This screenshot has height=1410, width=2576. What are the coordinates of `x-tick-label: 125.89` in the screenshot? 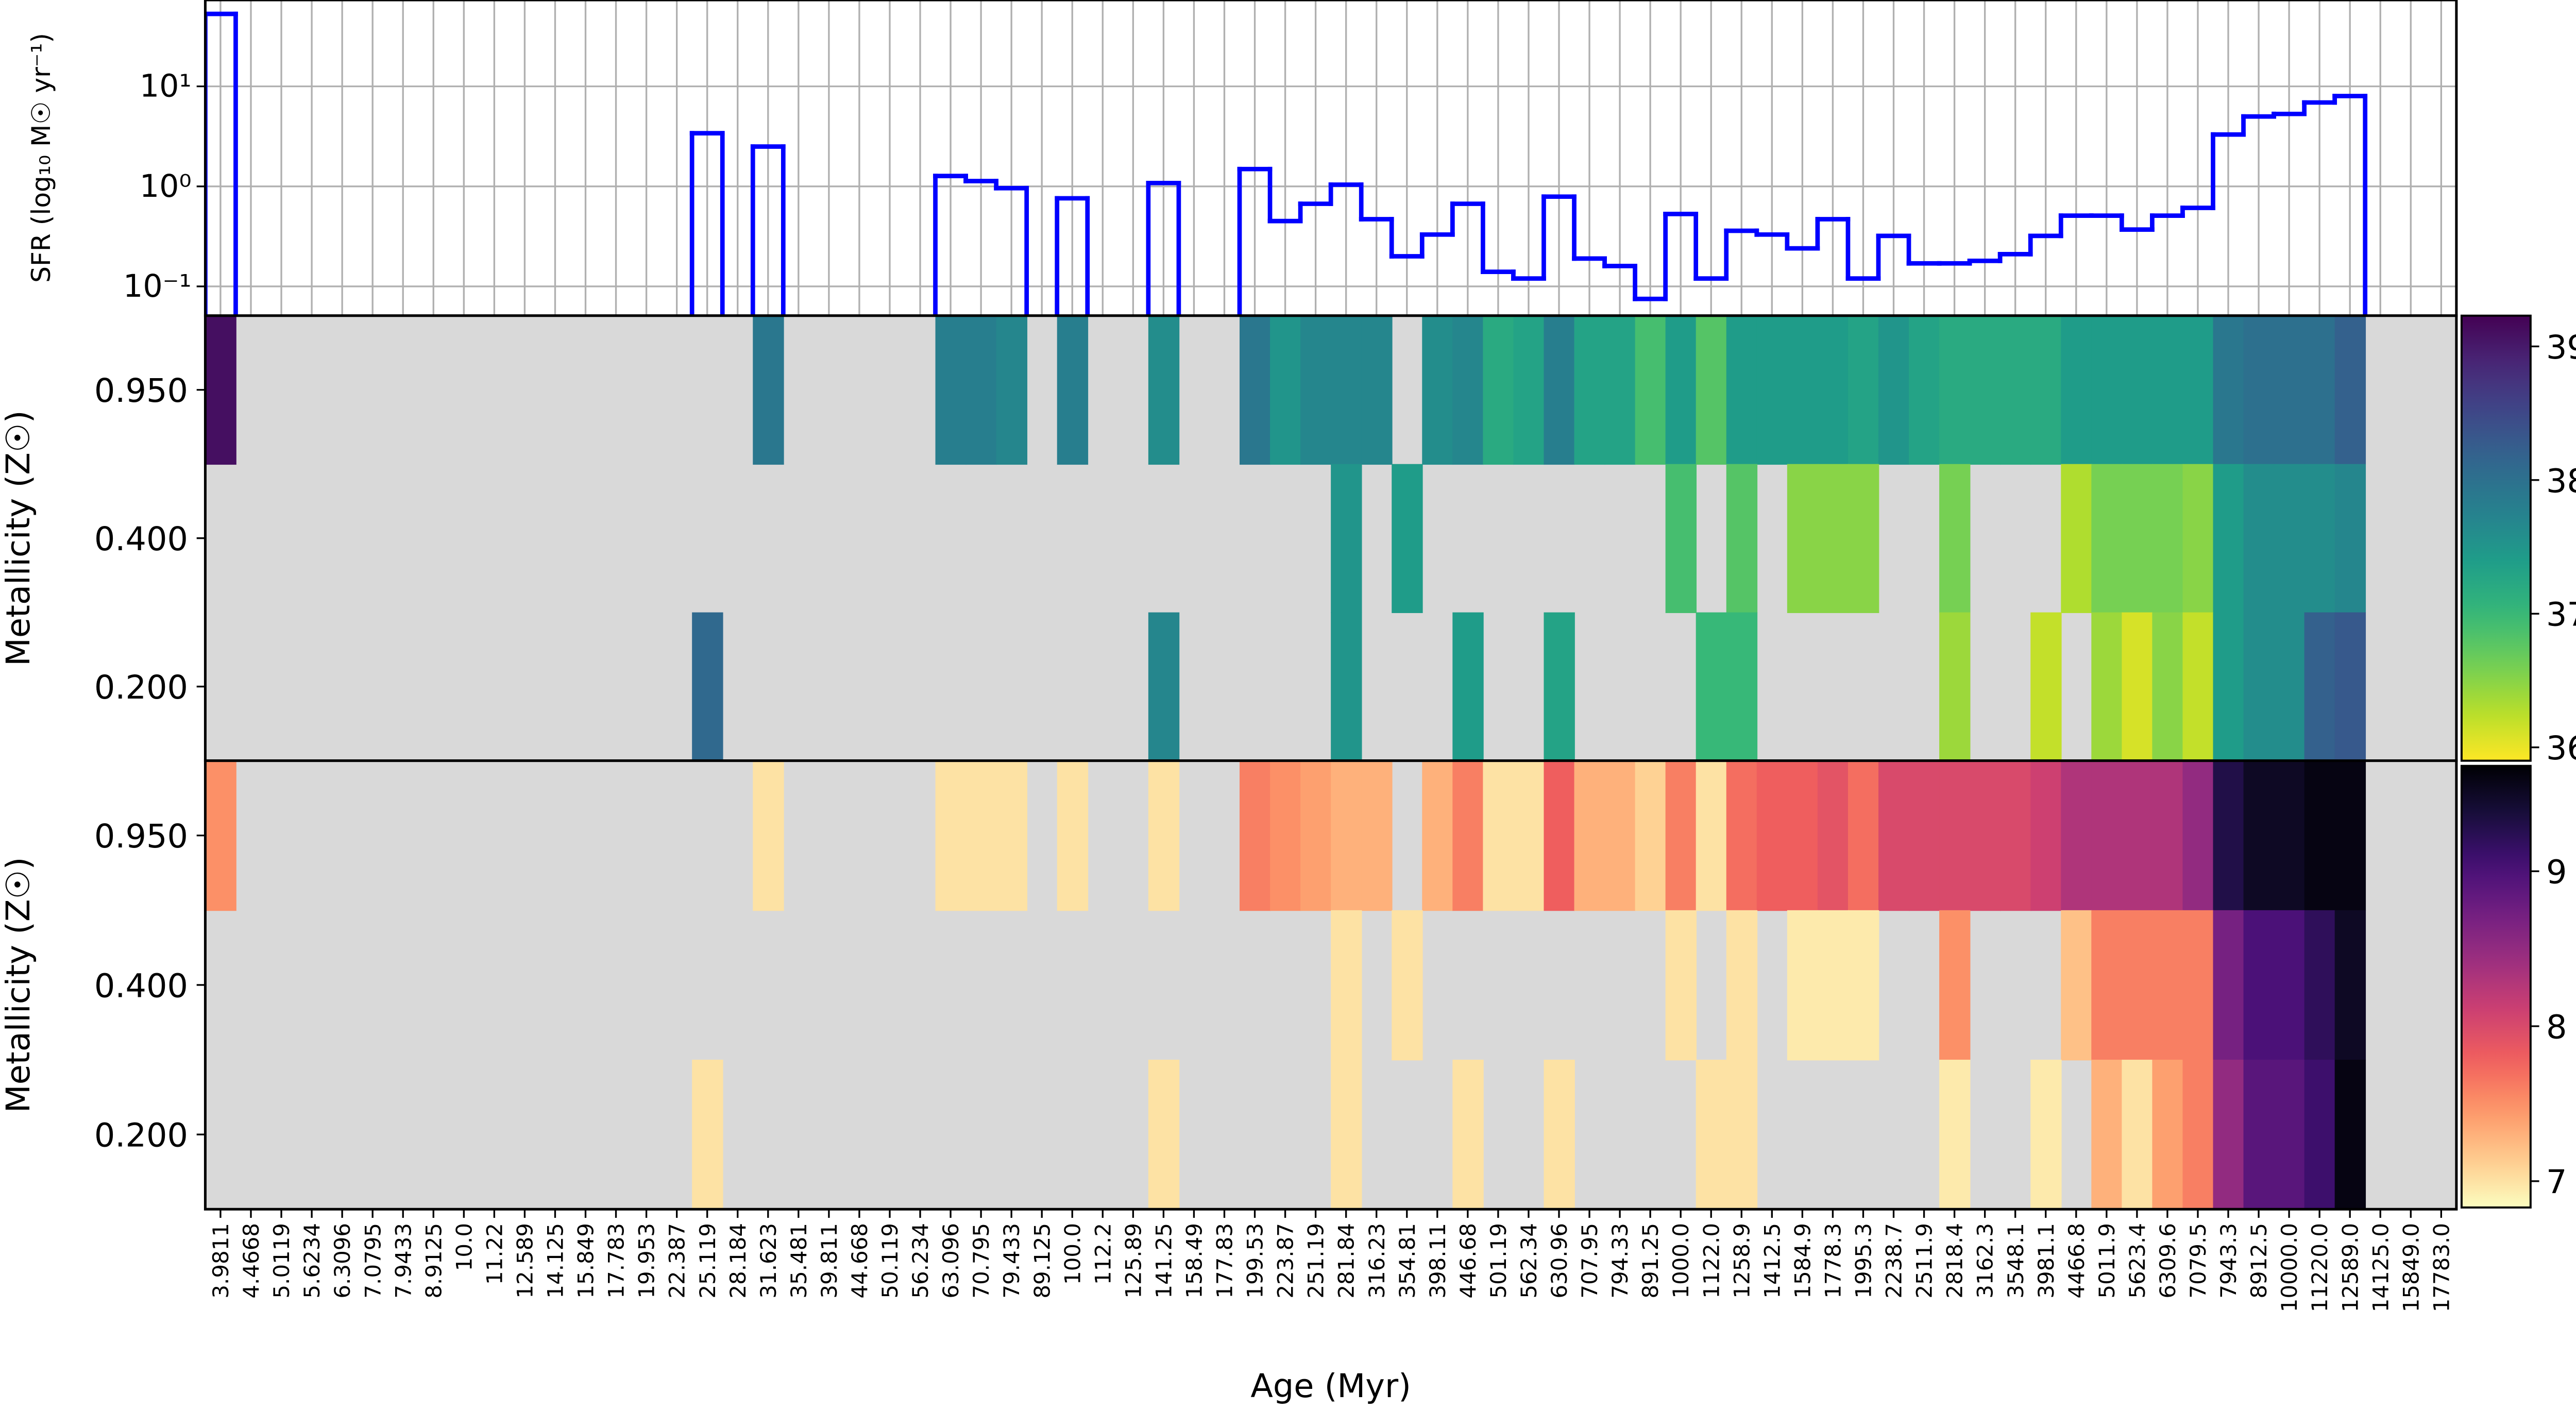 It's located at (1133, 1261).